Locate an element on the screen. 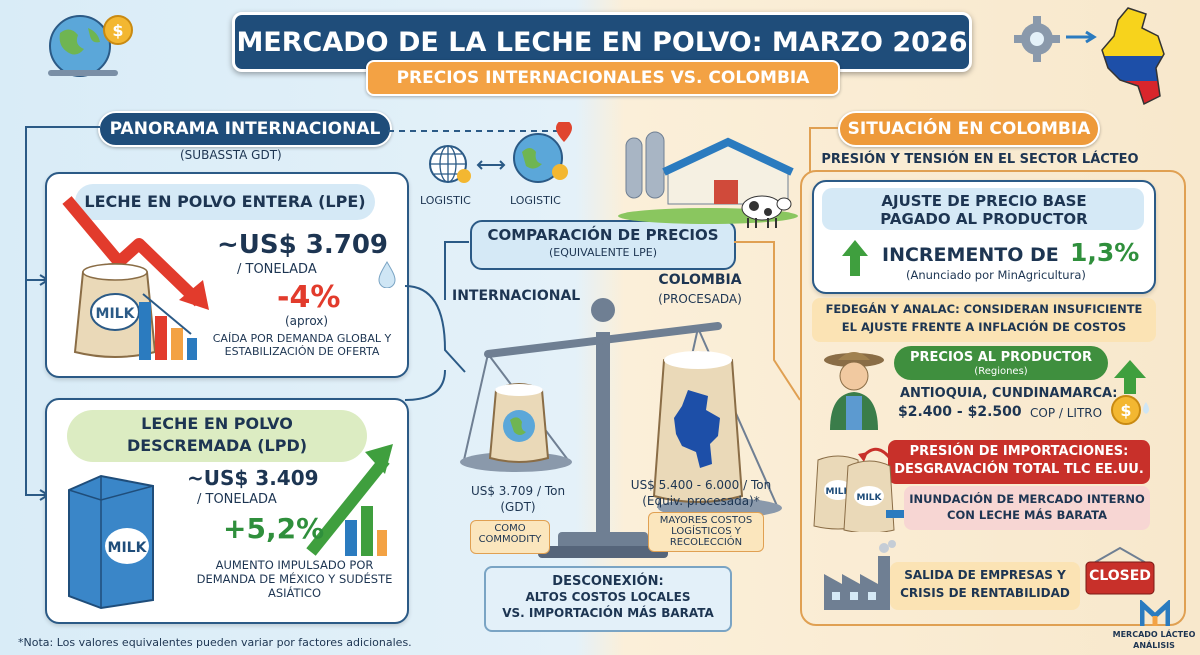  fedegan-line2: EL AJUSTE FRENTE A INFLACIÓN DE COSTOS is located at coordinates (984, 327).